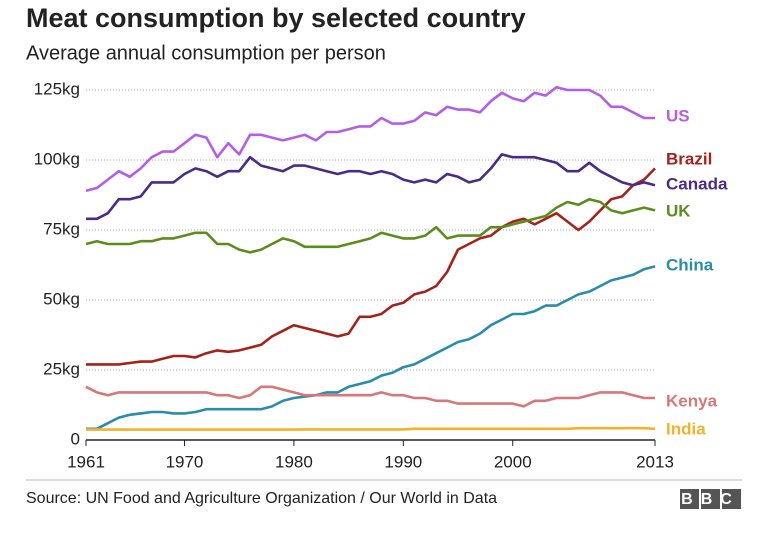 The width and height of the screenshot is (768, 544). Describe the element at coordinates (690, 264) in the screenshot. I see `series-label: China` at that location.